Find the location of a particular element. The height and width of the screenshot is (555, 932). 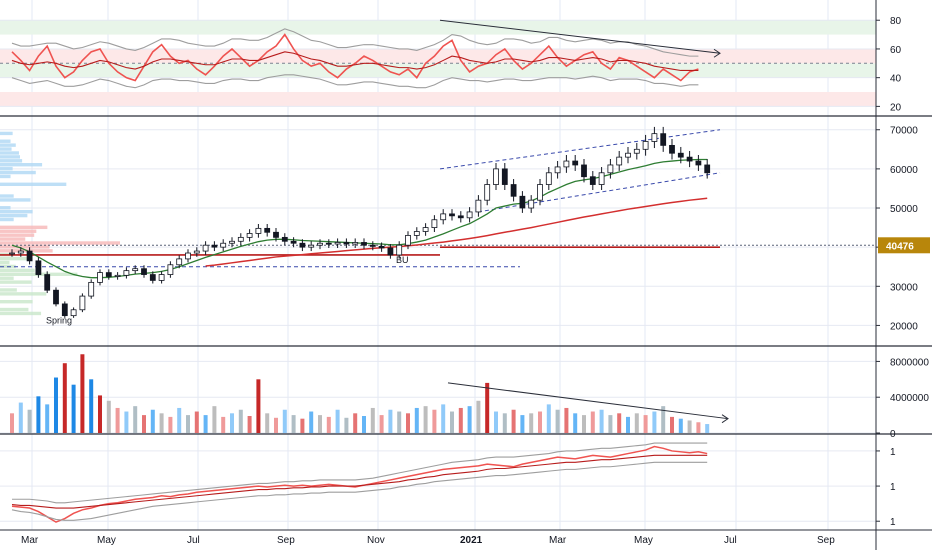

rsi-trendline is located at coordinates (580, 36).